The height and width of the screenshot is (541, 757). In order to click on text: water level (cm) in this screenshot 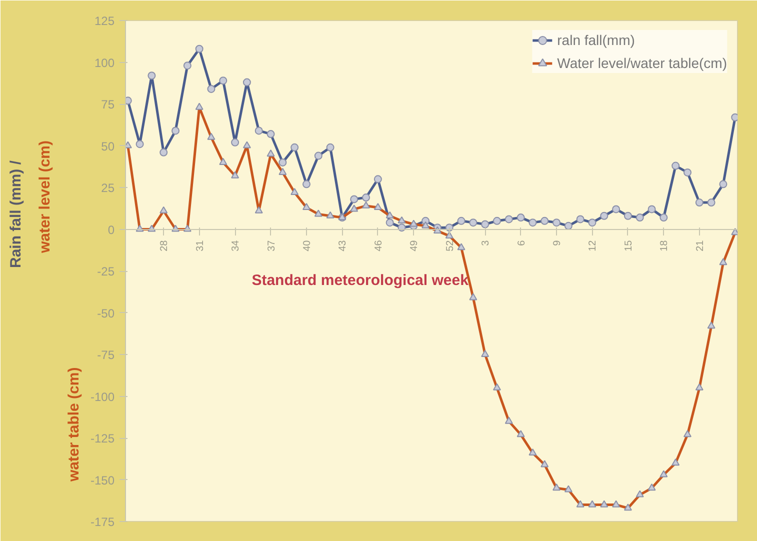, I will do `click(45, 197)`.